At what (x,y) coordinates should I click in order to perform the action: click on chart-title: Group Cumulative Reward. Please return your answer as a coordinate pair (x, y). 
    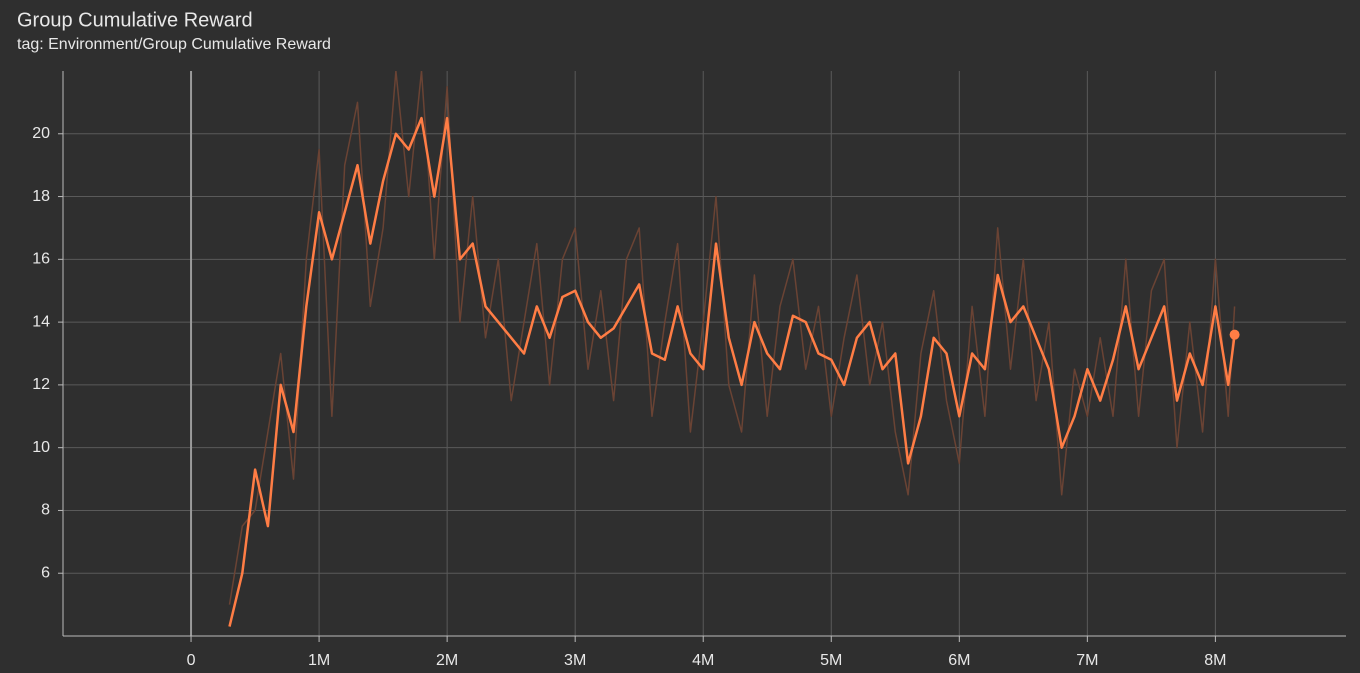
    Looking at the image, I should click on (135, 20).